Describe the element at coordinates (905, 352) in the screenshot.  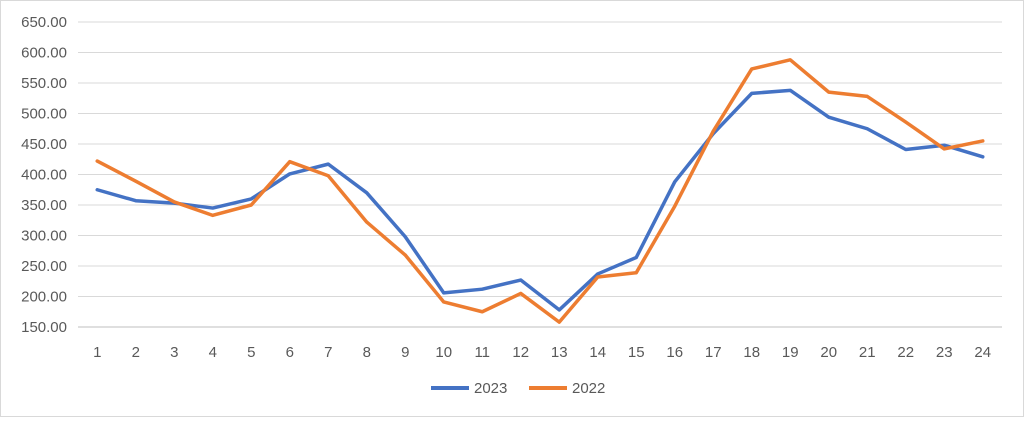
I see `x-tick-label: 22` at that location.